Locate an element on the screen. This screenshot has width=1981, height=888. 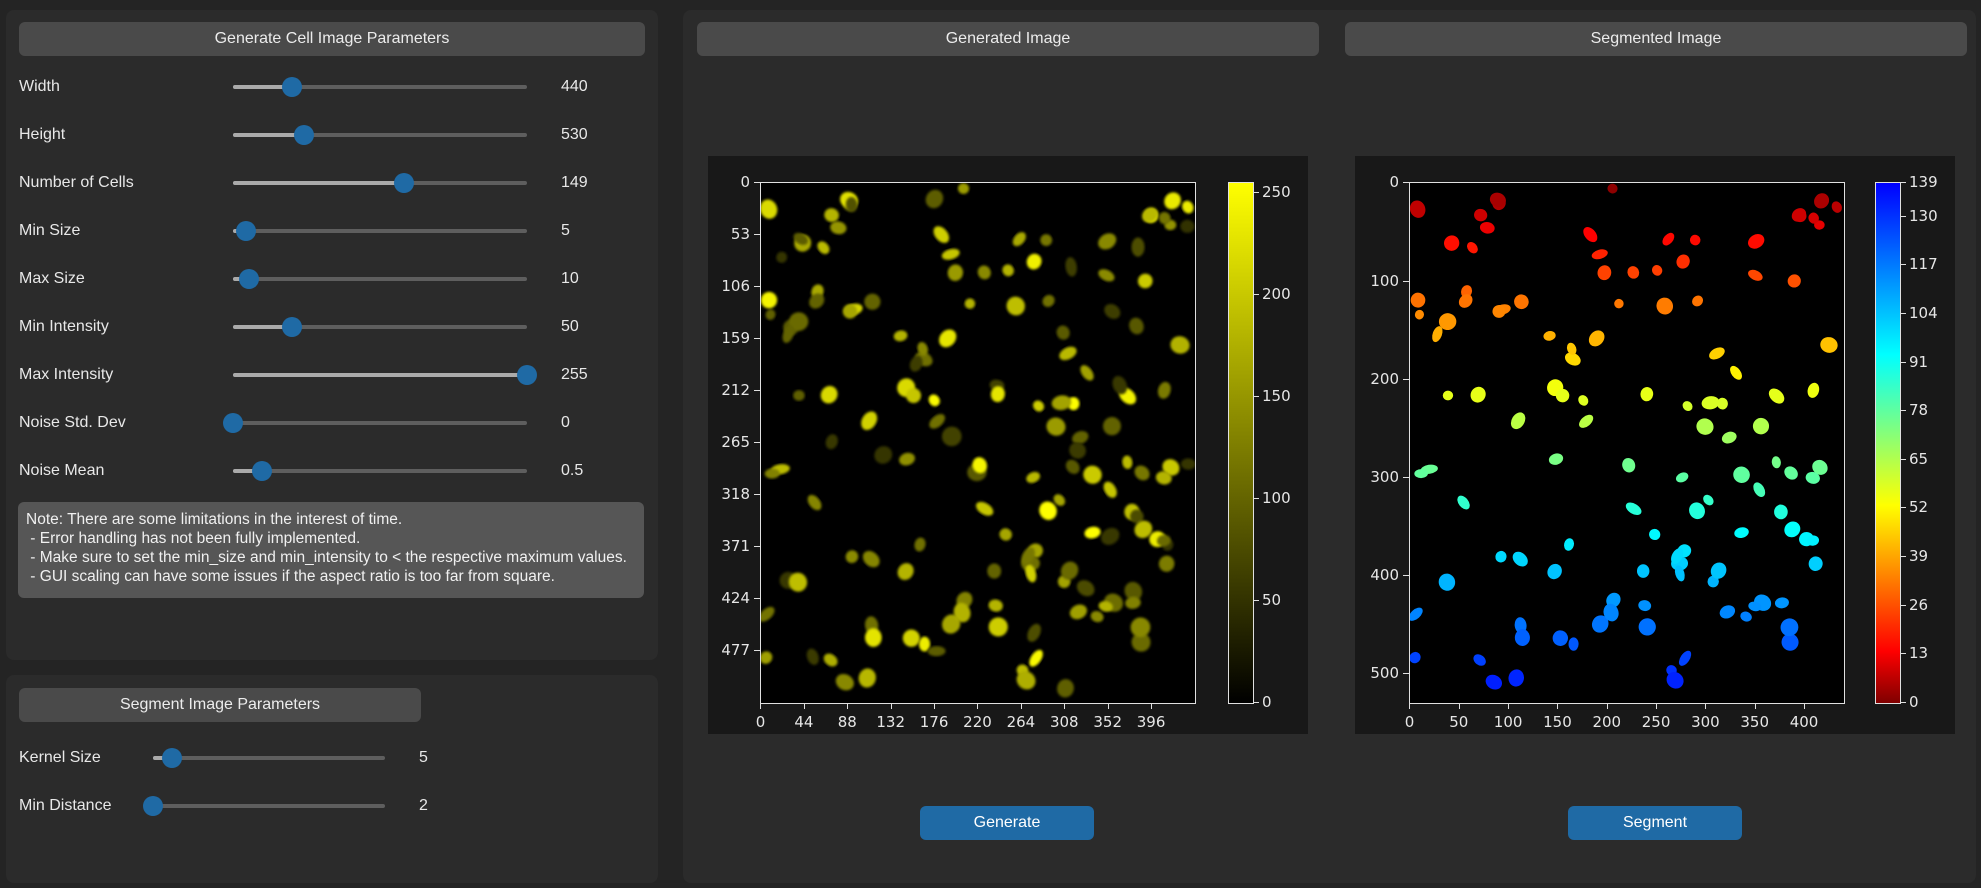
noise-mean-slider is located at coordinates (380, 471).